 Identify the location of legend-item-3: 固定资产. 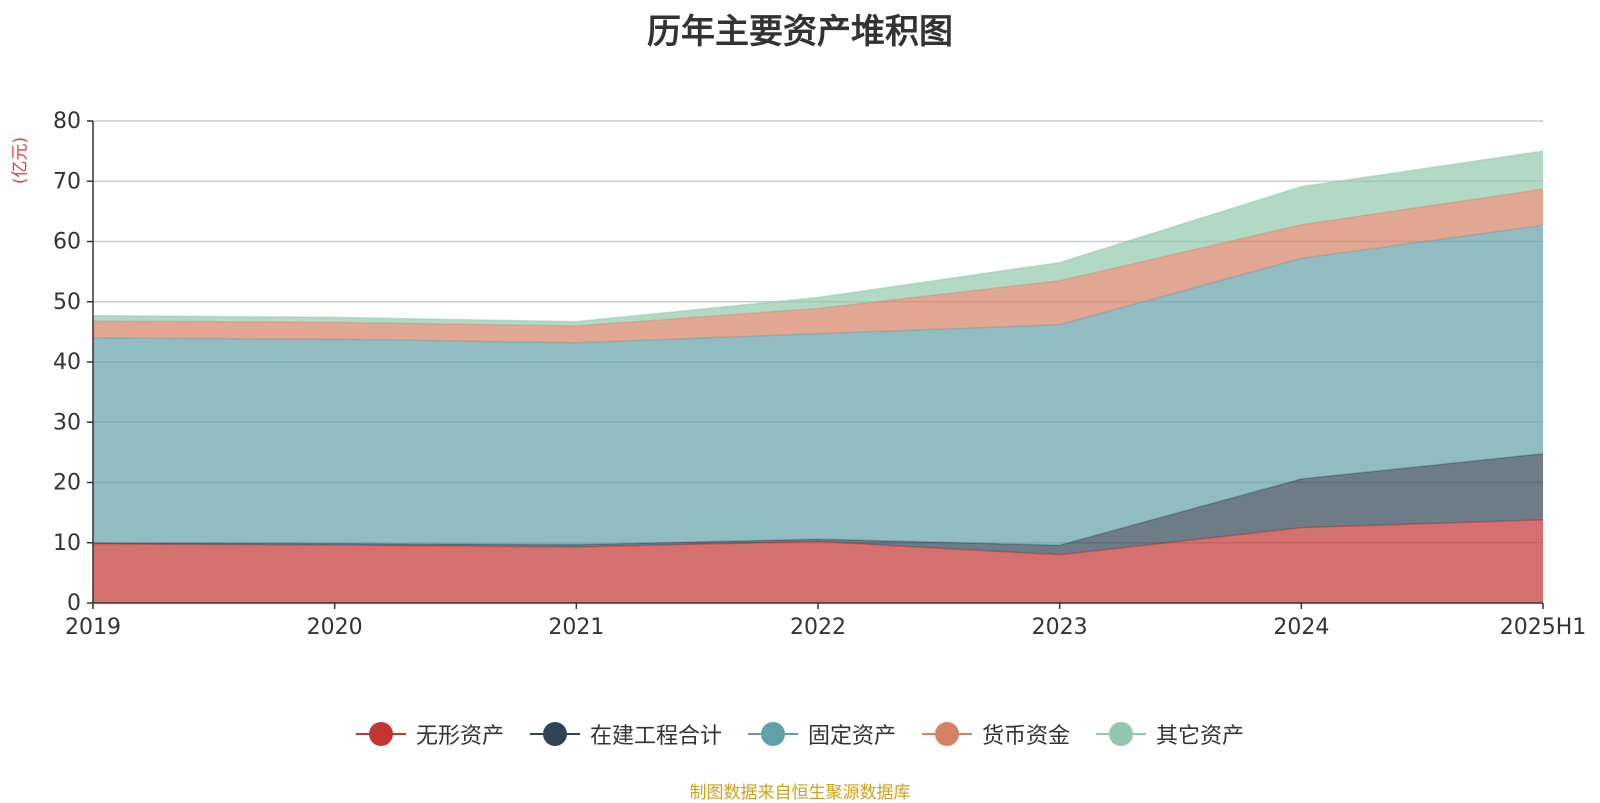
(821, 734).